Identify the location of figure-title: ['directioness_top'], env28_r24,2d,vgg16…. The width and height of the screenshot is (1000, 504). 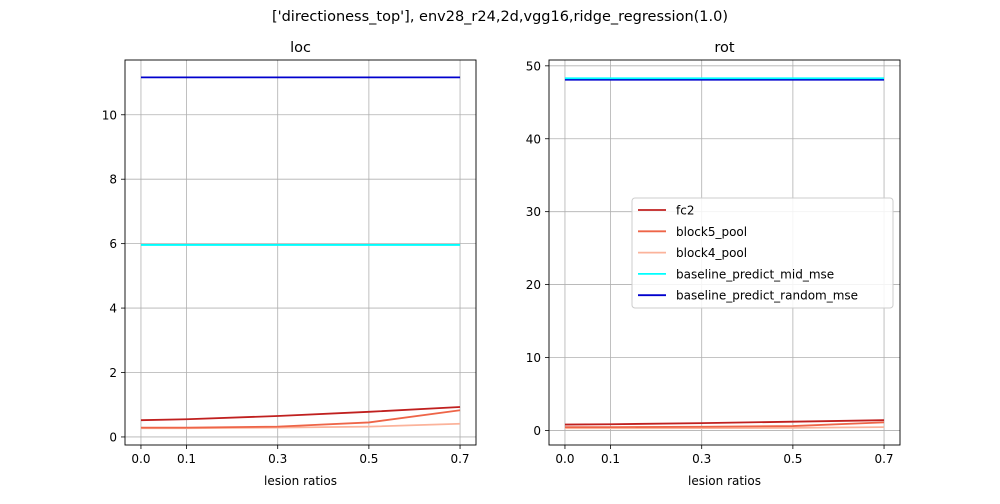
(500, 17).